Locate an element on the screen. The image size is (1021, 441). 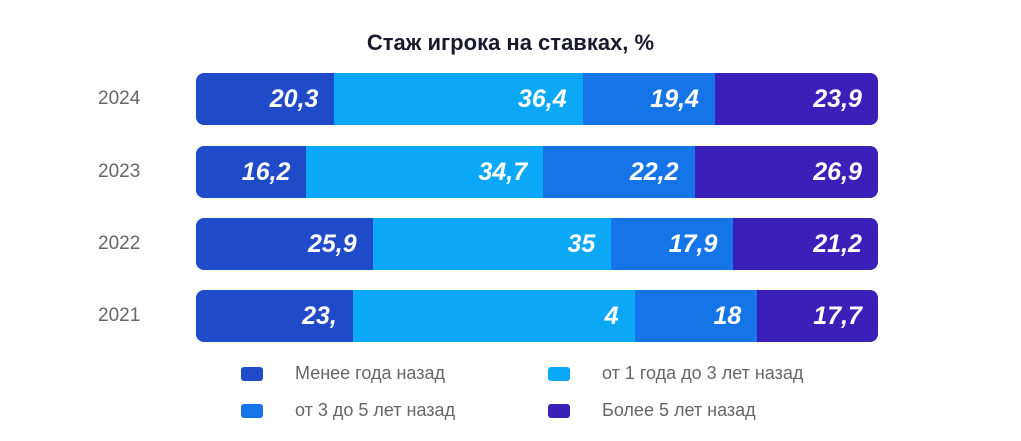
data-label: 25,9 is located at coordinates (332, 243).